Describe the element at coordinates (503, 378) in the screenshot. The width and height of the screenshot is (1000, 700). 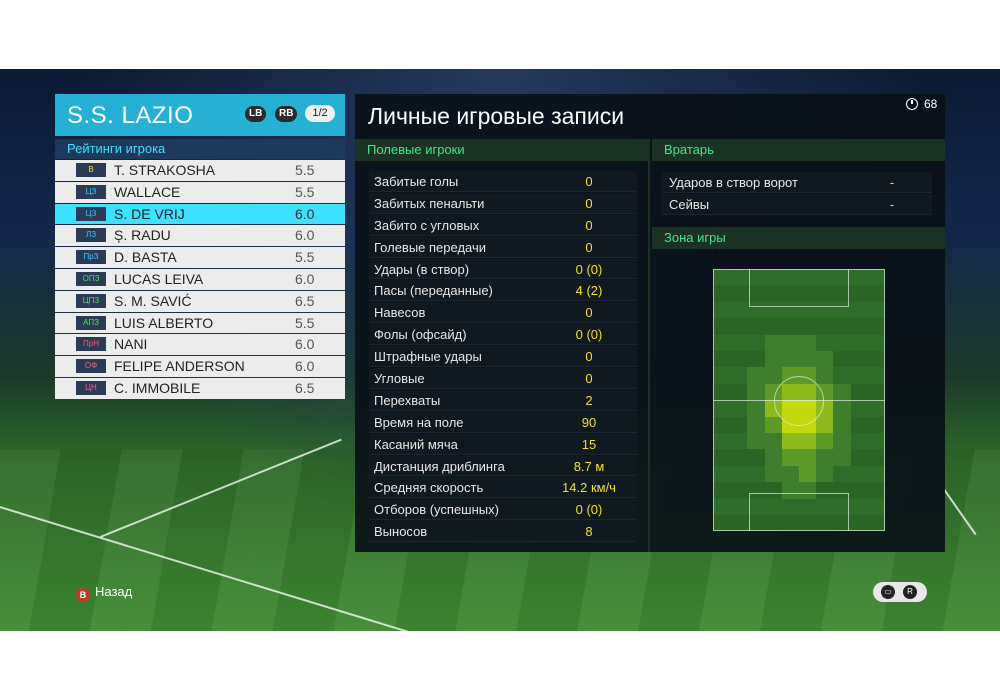
I see `field-stat-row: Угловые 0` at that location.